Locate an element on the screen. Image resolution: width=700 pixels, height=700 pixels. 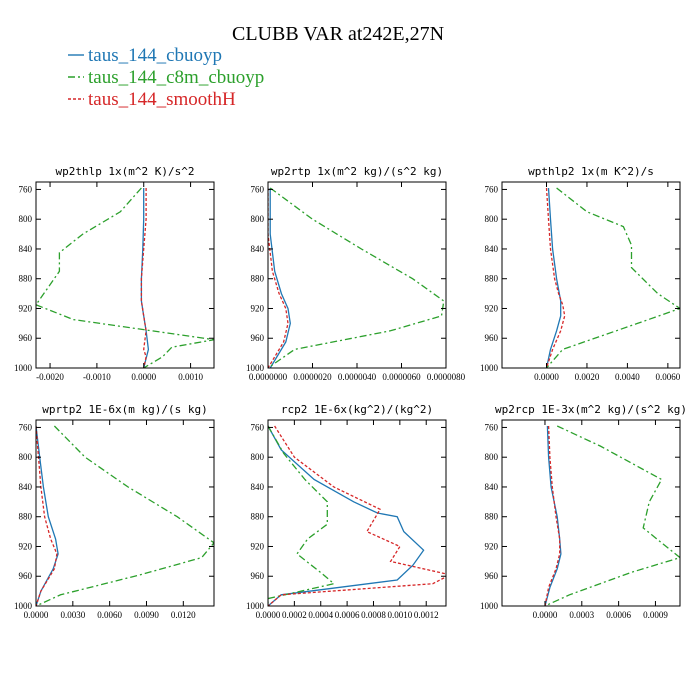
x-tick-label: 0.0000080 is located at coordinates (446, 377).